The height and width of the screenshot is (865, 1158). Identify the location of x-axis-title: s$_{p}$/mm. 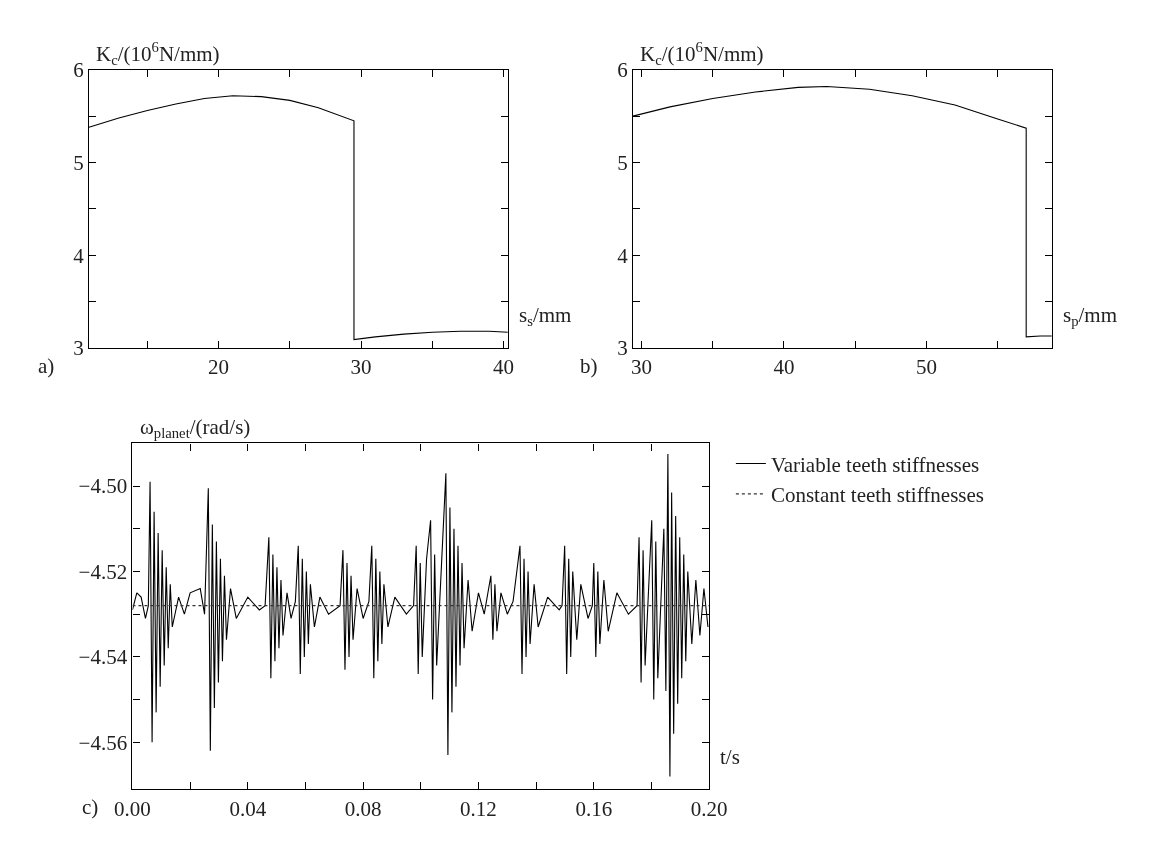
(1090, 316).